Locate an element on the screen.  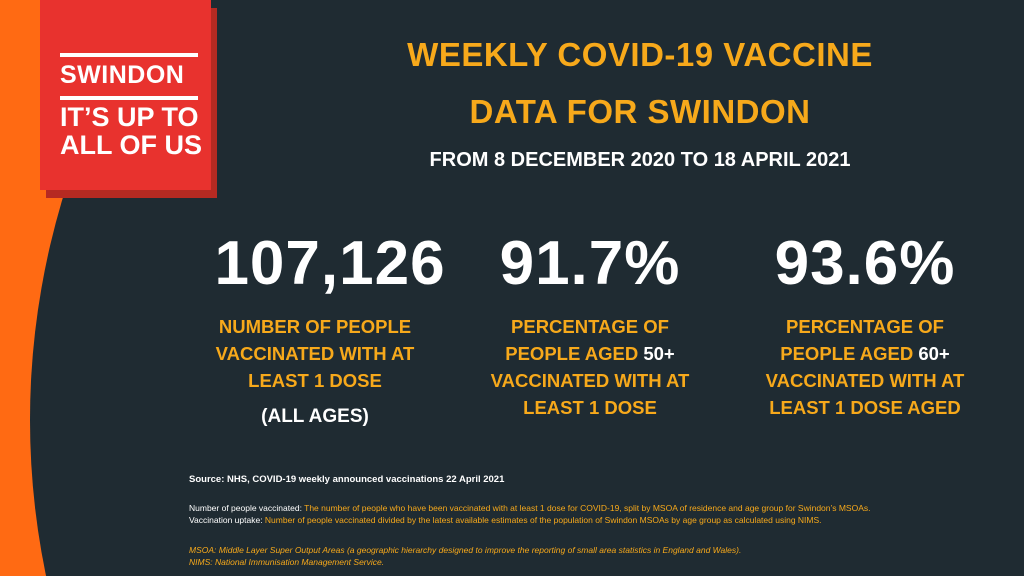
logo-line-2a: IT’S UP TO is located at coordinates (129, 117).